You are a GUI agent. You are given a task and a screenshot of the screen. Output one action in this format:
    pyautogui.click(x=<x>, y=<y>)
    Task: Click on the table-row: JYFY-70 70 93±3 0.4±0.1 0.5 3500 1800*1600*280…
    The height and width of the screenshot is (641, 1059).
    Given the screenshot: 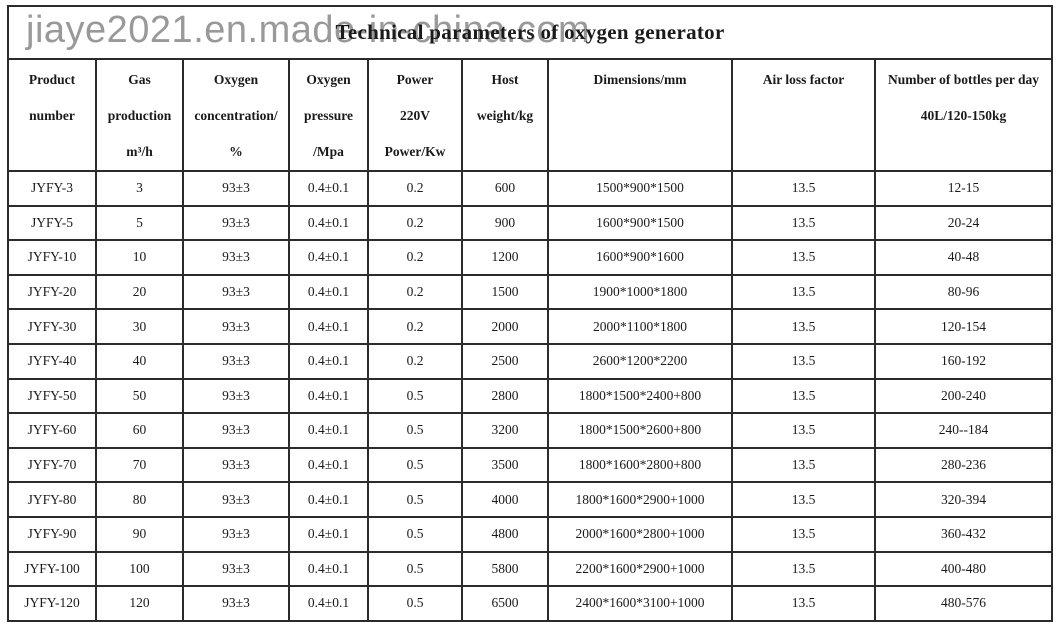 What is the action you would take?
    pyautogui.click(x=530, y=465)
    